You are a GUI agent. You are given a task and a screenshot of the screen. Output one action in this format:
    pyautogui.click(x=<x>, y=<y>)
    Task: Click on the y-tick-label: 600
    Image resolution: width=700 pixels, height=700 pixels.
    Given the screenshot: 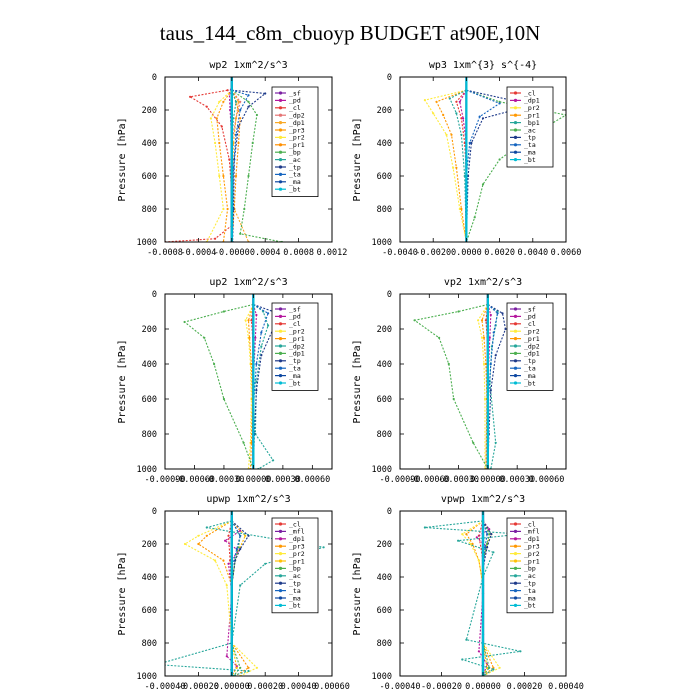 What is the action you would take?
    pyautogui.click(x=149, y=611)
    